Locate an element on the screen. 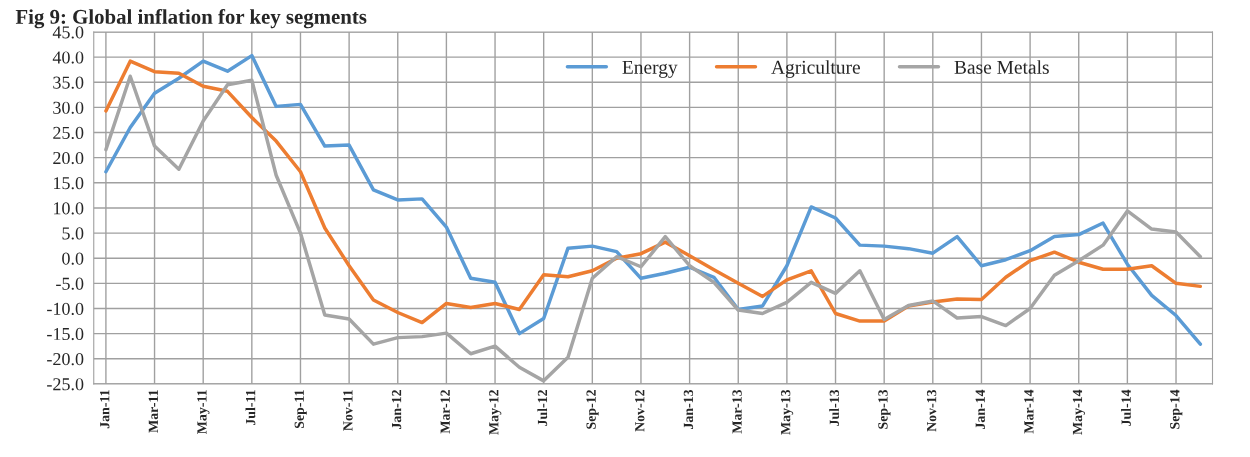  y-tick-label: -5.0 is located at coordinates (70, 283).